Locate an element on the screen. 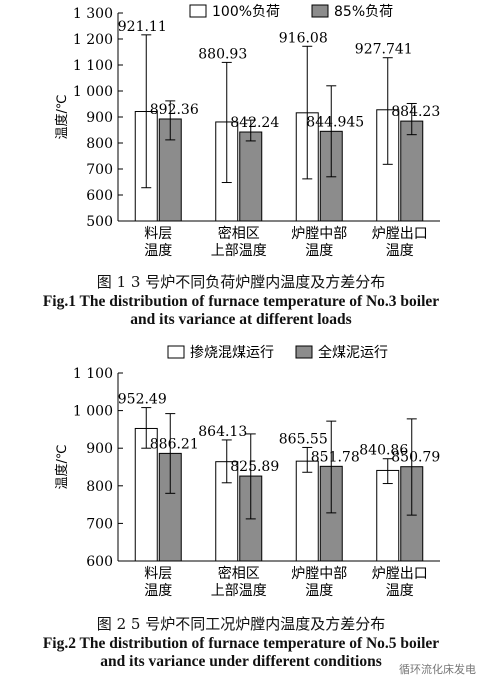 This screenshot has width=482, height=683. legend-label: 85%负荷 is located at coordinates (363, 12).